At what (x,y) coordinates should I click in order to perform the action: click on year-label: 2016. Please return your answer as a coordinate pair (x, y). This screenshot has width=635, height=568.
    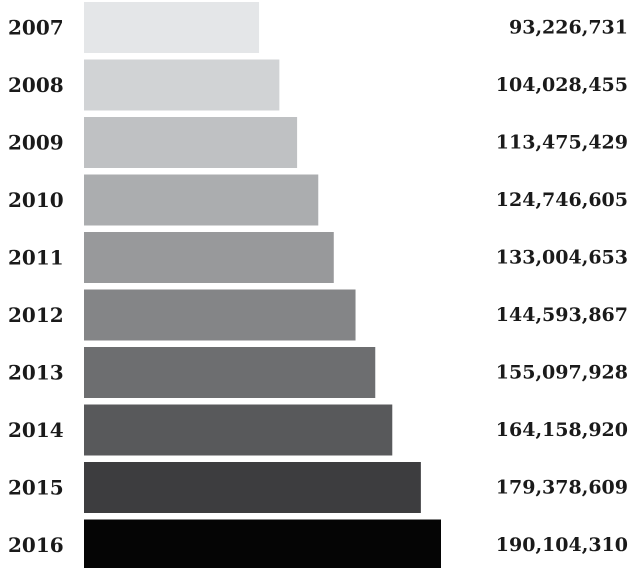
    Looking at the image, I should click on (36, 545).